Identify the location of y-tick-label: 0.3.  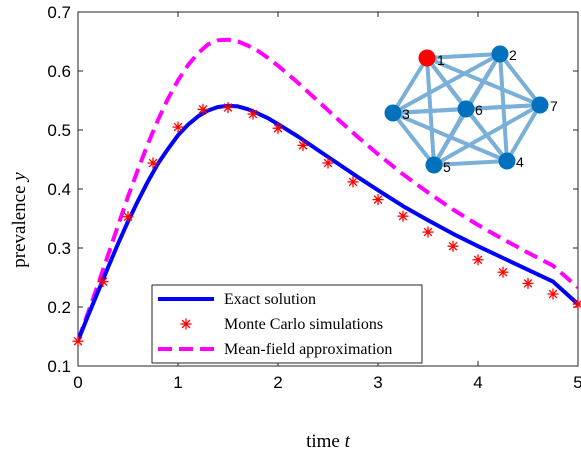
(59, 248).